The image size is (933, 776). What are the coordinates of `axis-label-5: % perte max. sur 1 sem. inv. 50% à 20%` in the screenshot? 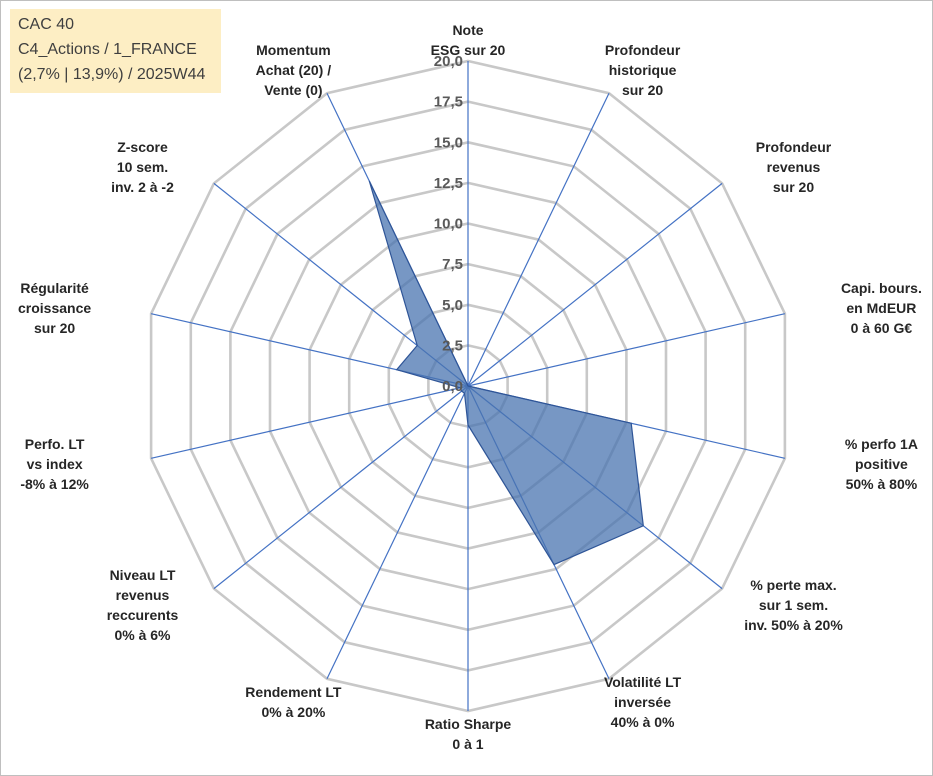 It's located at (793, 605).